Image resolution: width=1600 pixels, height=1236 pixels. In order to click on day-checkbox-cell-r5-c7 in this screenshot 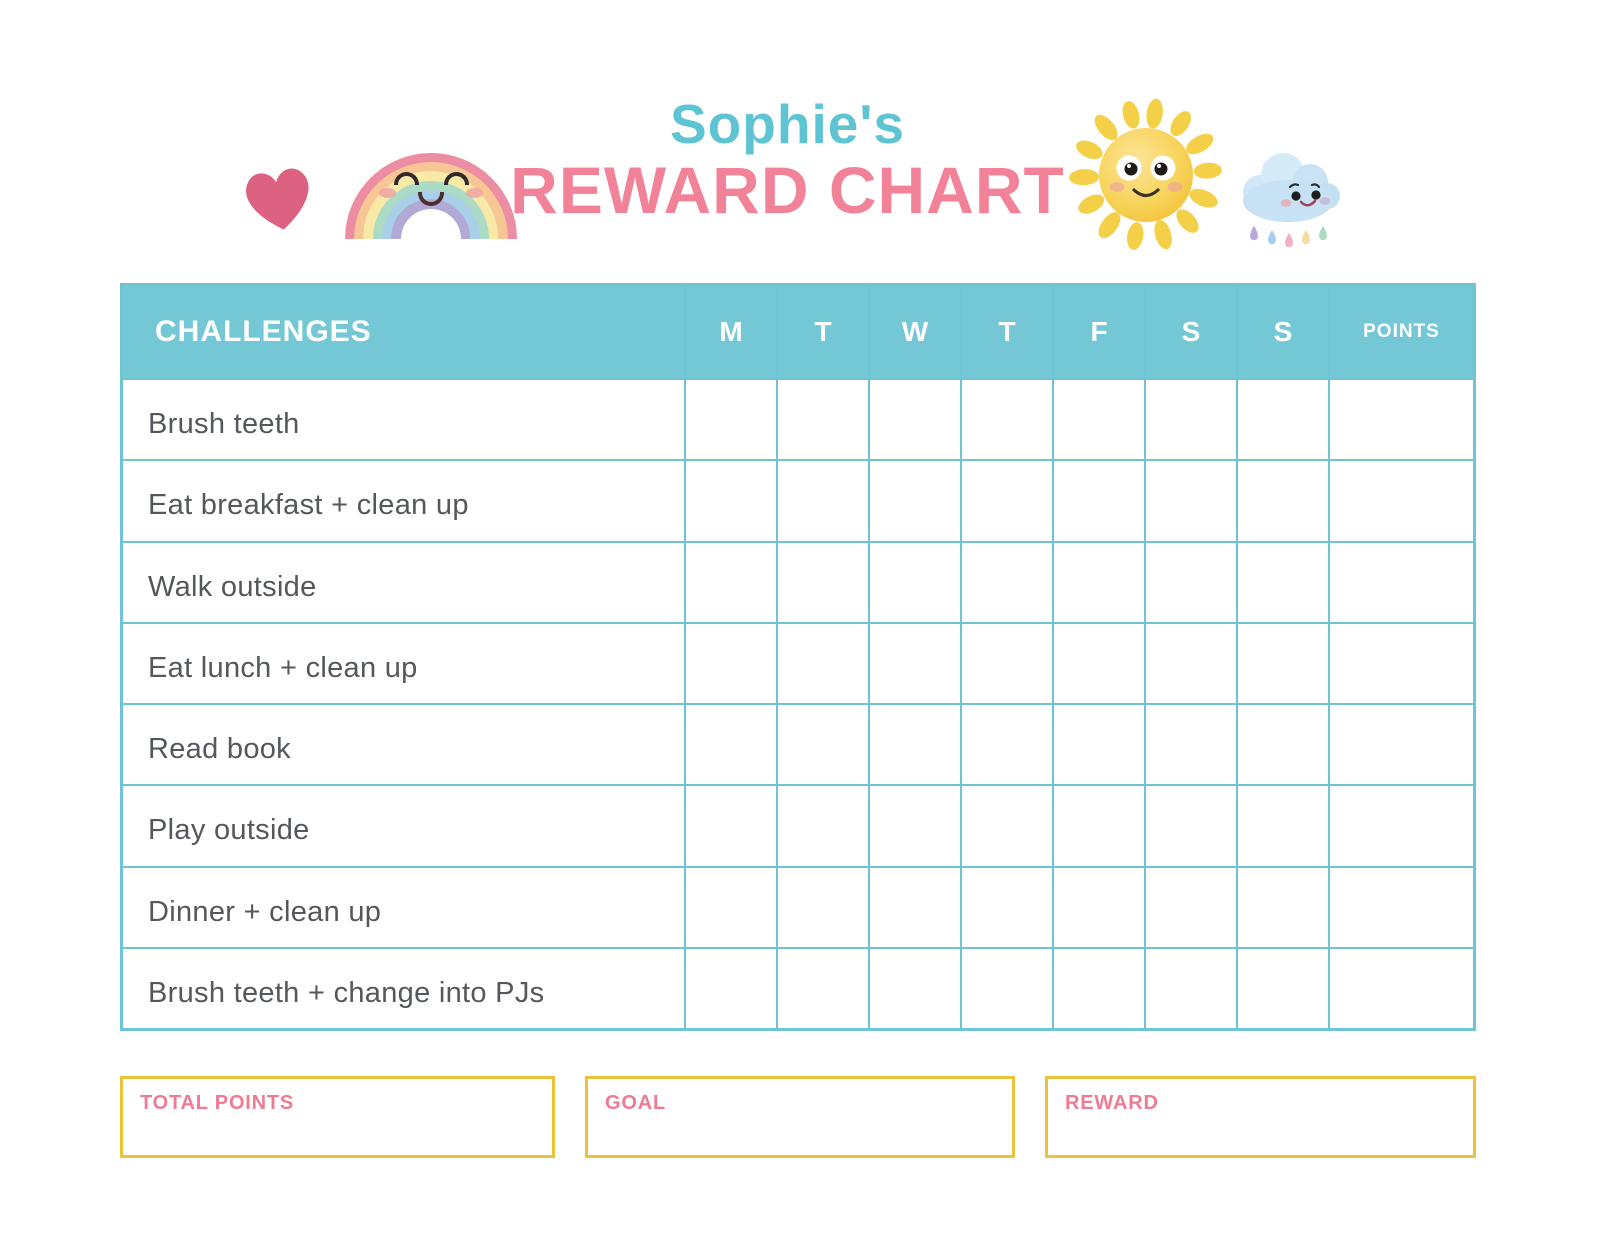, I will do `click(1283, 745)`.